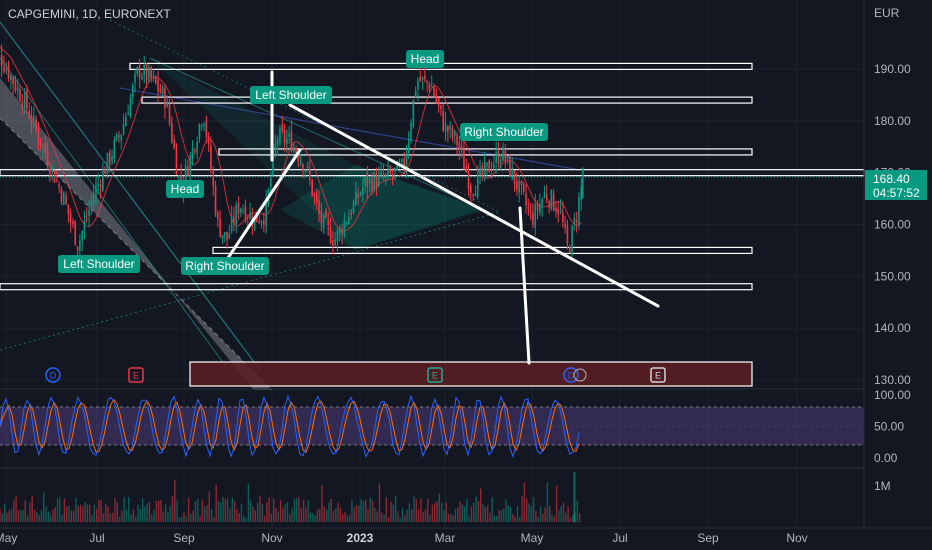  I want to click on resistance-zone, so click(471, 374).